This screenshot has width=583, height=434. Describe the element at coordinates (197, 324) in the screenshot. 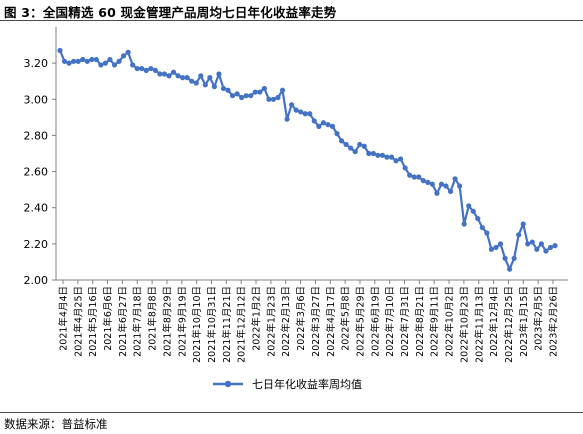

I see `x-tick-label: 2021年10月10日` at that location.